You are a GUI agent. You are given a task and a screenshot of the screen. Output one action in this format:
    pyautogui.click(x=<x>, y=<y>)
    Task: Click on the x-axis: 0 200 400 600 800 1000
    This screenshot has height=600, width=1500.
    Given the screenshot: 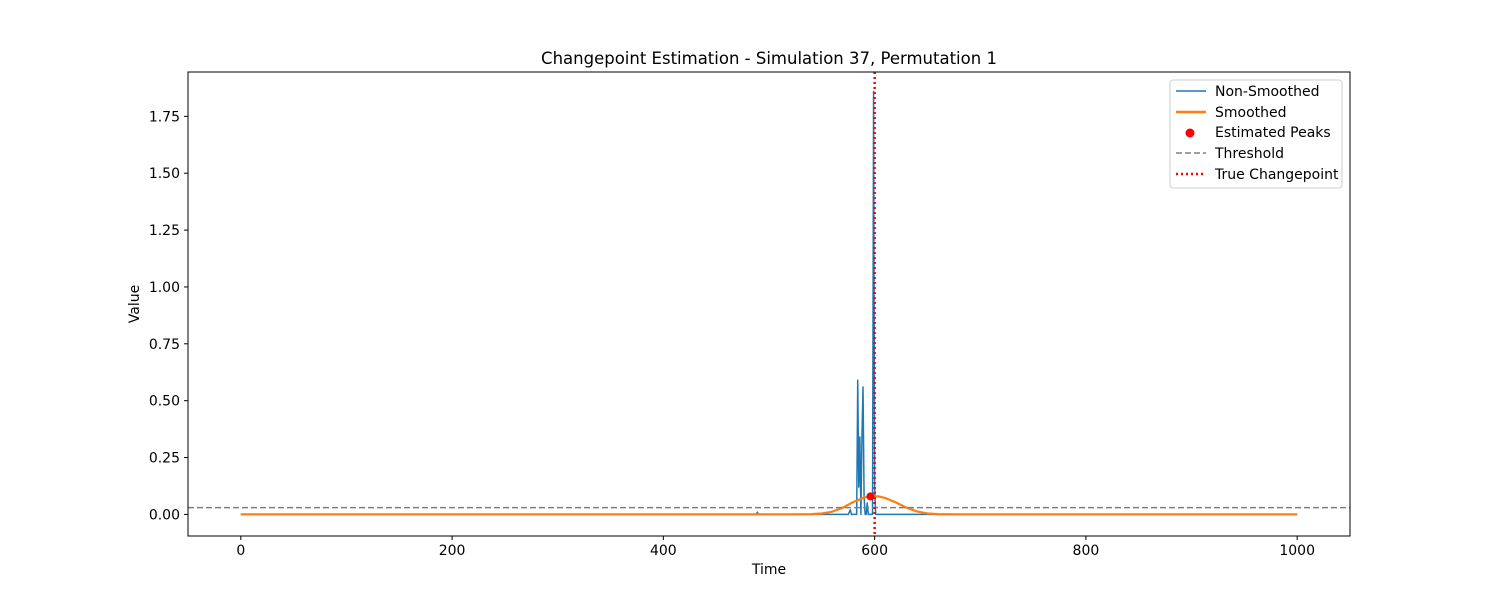 What is the action you would take?
    pyautogui.click(x=775, y=547)
    